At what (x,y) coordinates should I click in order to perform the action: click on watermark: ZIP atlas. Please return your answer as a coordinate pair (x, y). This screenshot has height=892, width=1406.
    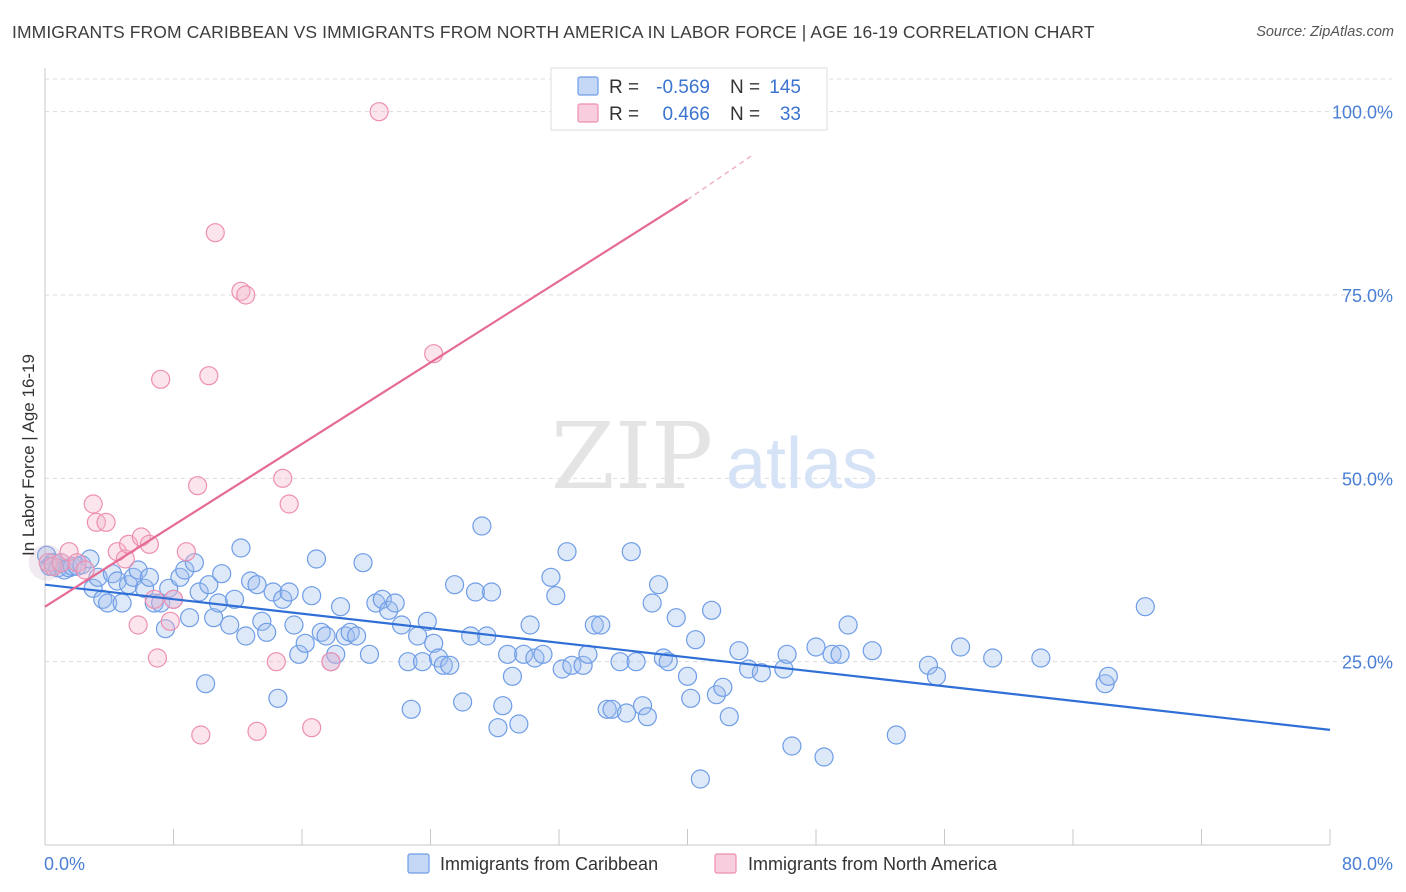
    Looking at the image, I should click on (714, 456).